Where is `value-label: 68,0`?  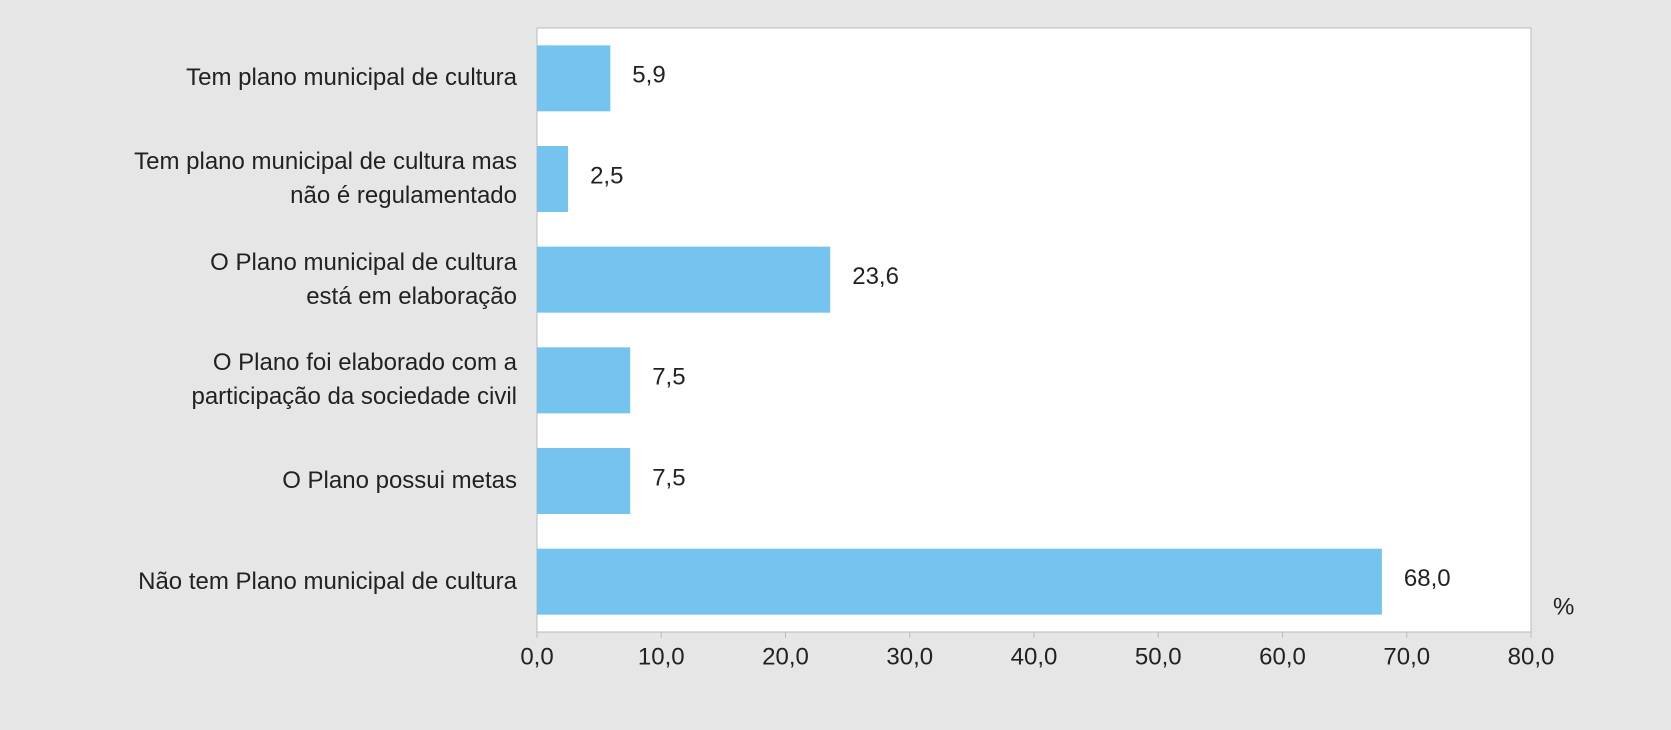
value-label: 68,0 is located at coordinates (1427, 578).